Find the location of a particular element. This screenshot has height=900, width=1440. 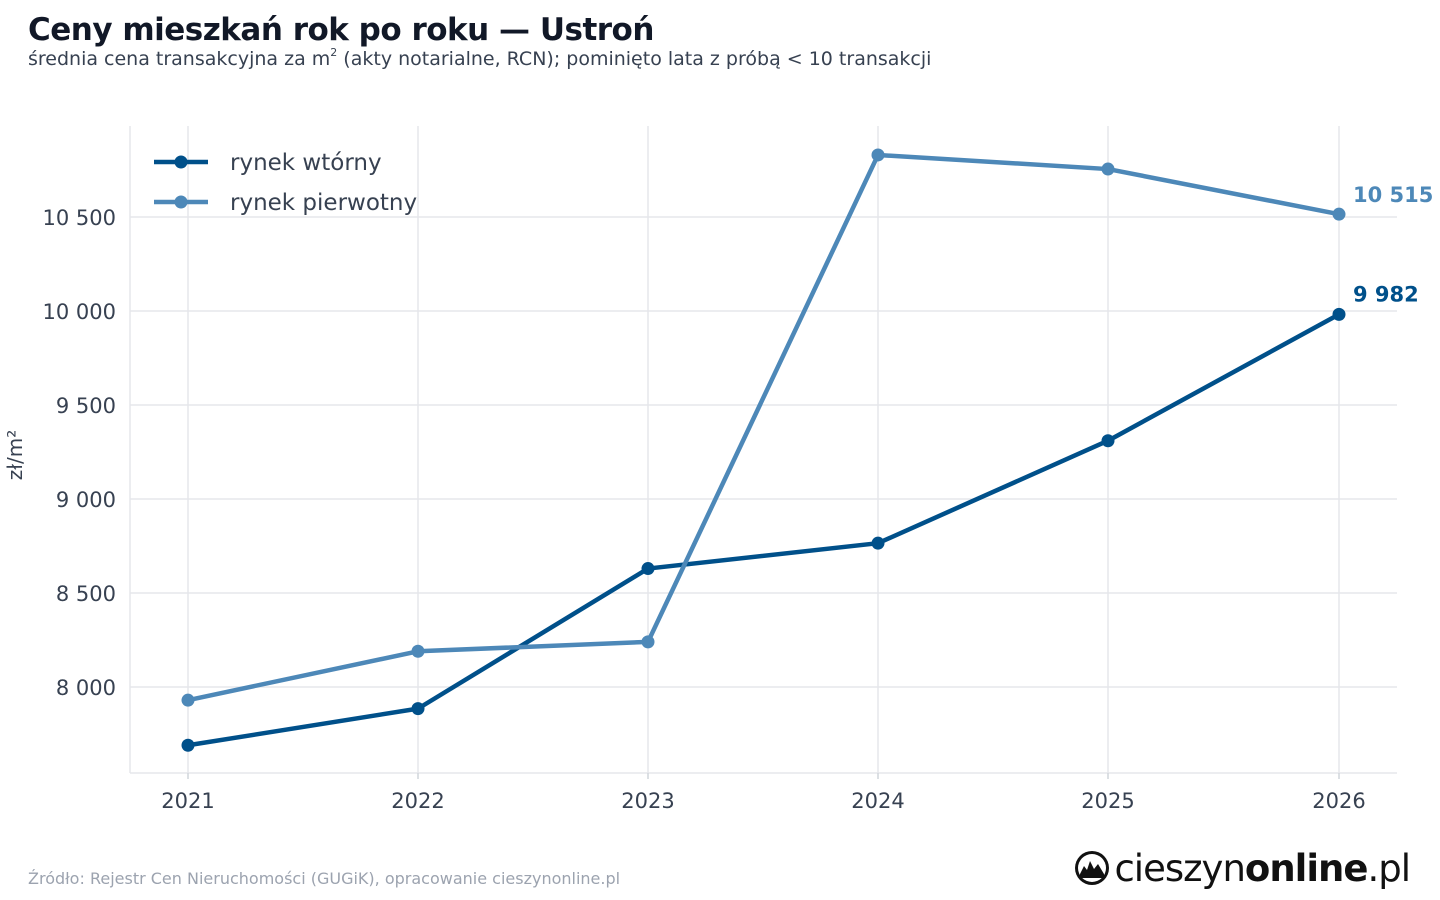

y-tick-label: 8 500 is located at coordinates (86, 594).